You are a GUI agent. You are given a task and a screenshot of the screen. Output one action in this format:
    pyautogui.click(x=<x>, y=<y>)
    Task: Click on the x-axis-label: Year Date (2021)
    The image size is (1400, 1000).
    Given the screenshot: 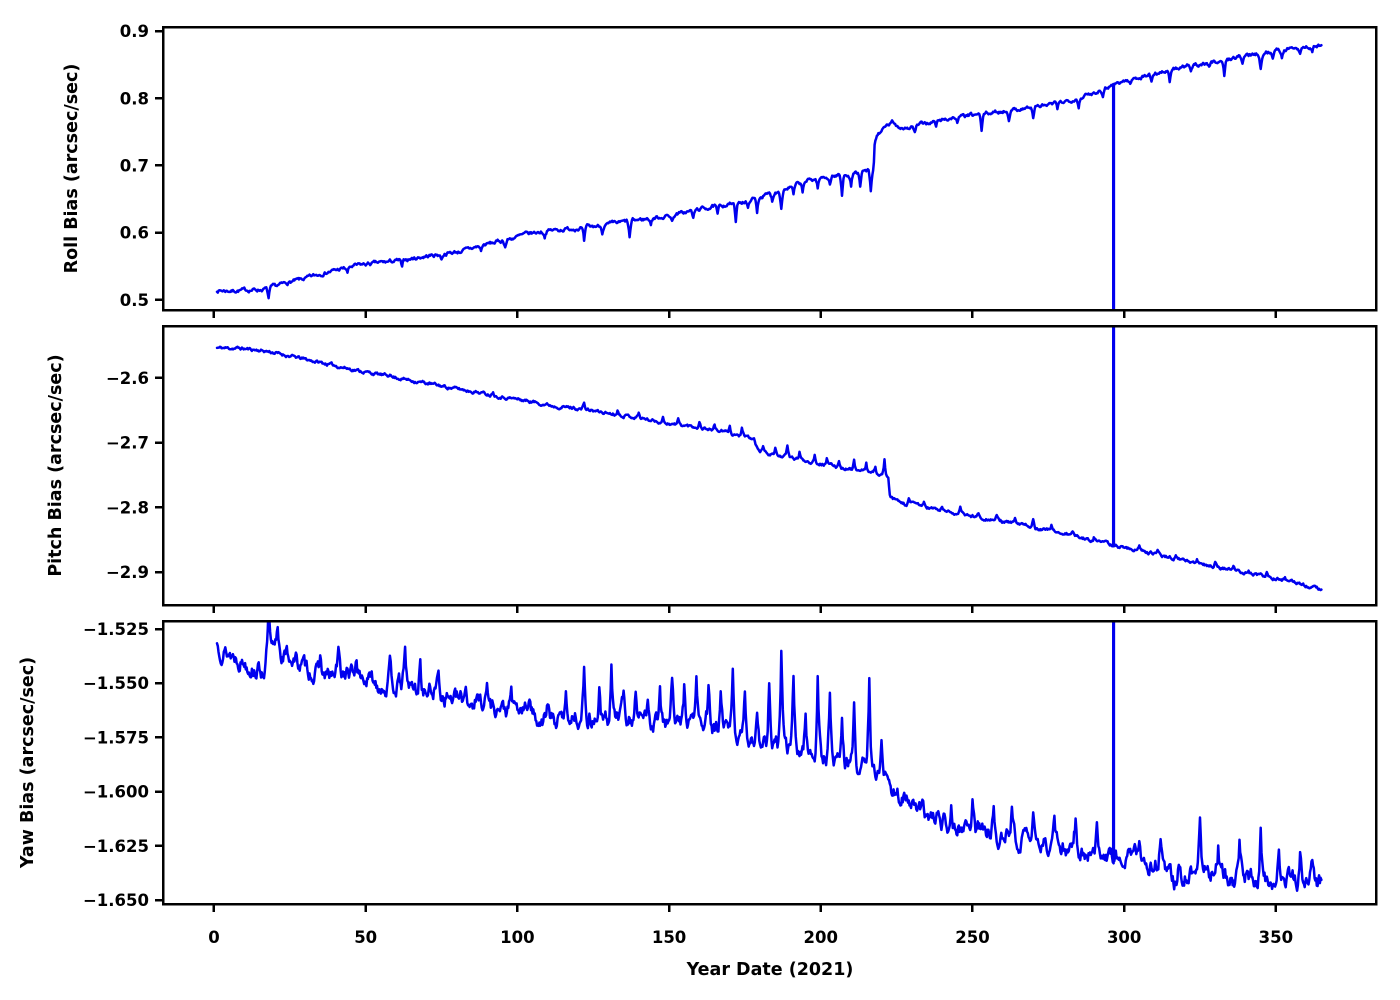 What is the action you would take?
    pyautogui.click(x=770, y=970)
    